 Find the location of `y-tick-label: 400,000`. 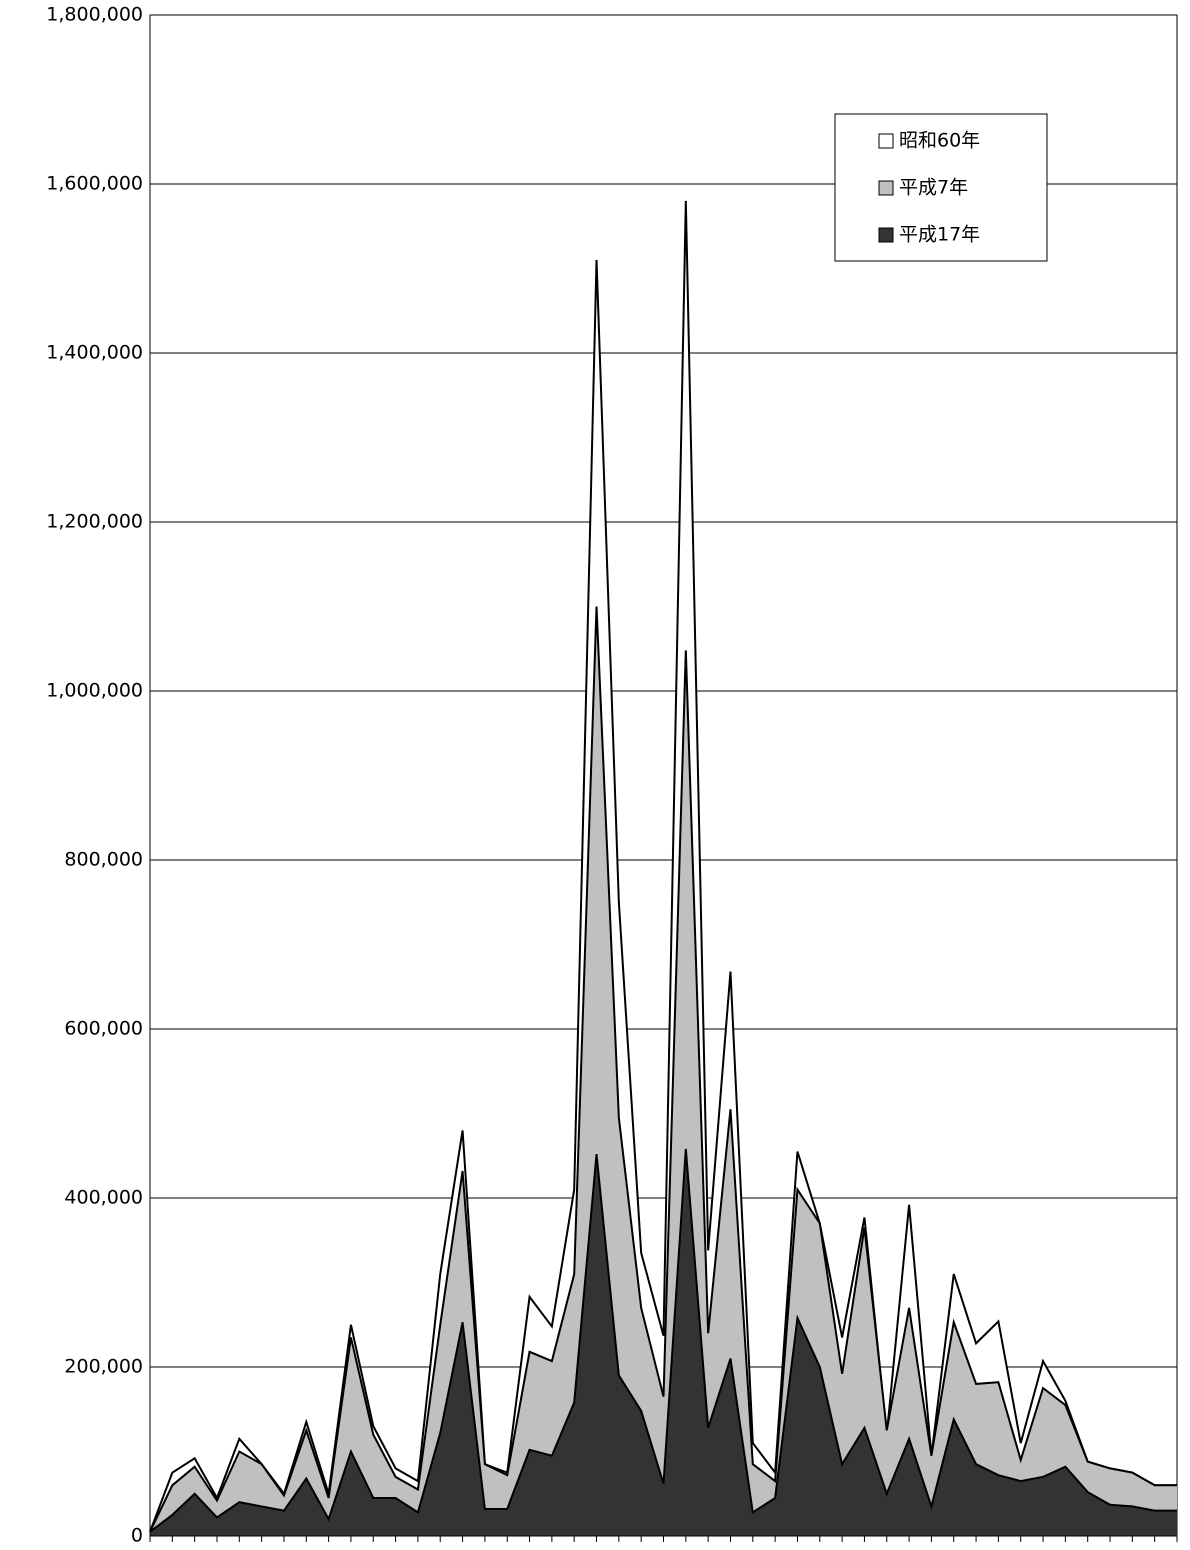

y-tick-label: 400,000 is located at coordinates (103, 1198).